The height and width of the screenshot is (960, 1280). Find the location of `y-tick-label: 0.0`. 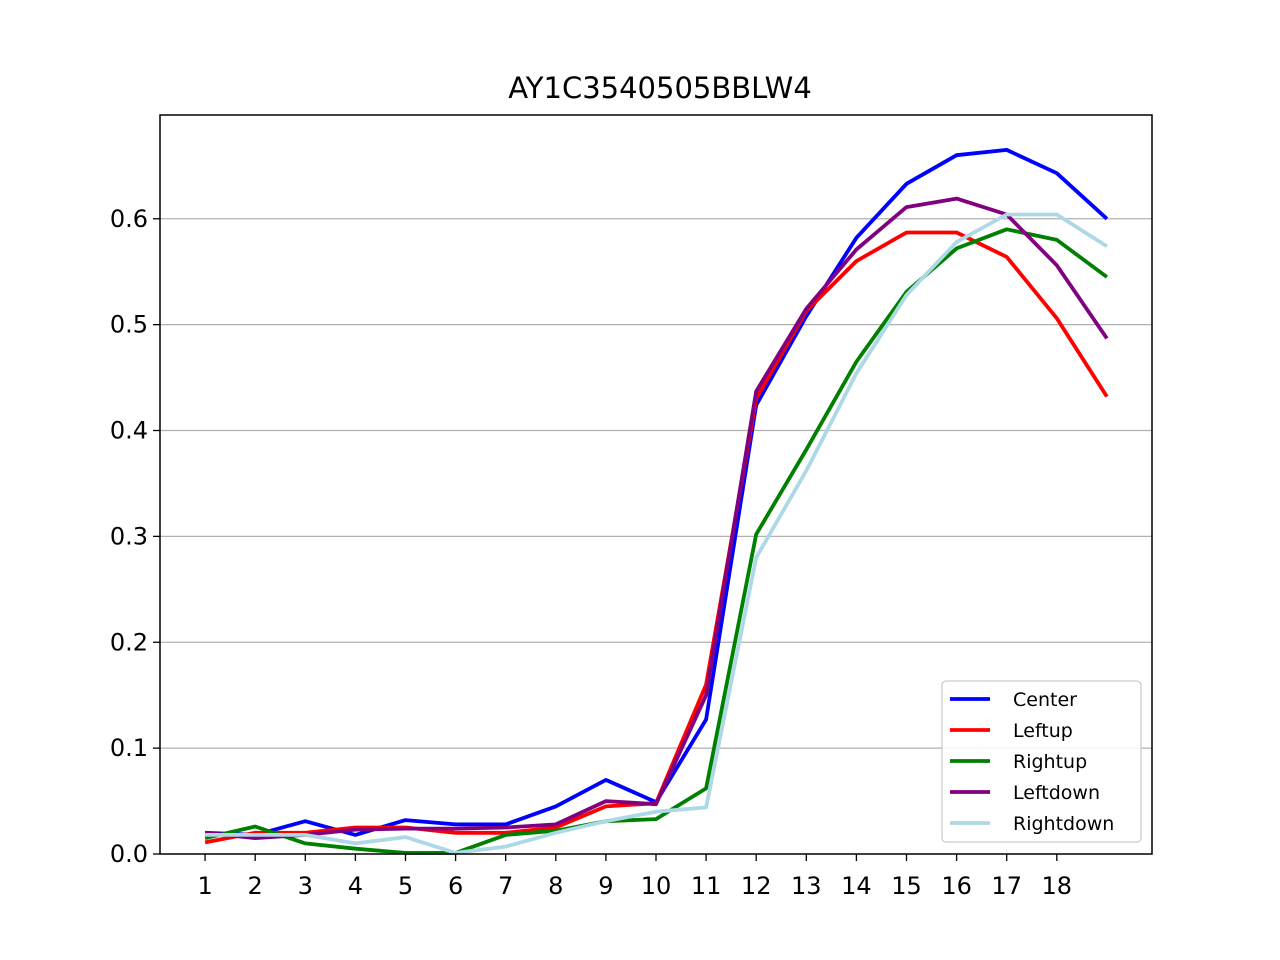

y-tick-label: 0.0 is located at coordinates (129, 854).